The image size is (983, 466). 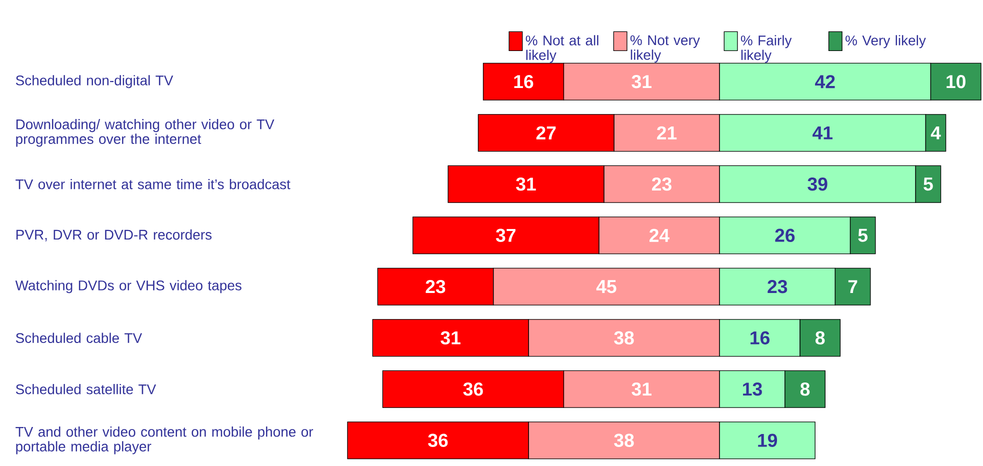 I want to click on data-label: 10, so click(x=956, y=81).